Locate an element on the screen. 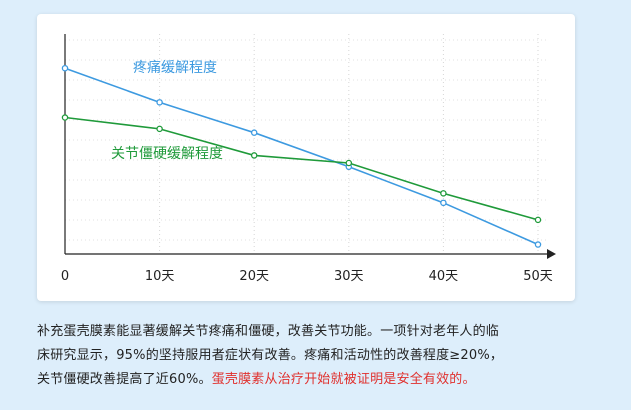 The width and height of the screenshot is (631, 410). x-tick-label: 0 is located at coordinates (65, 276).